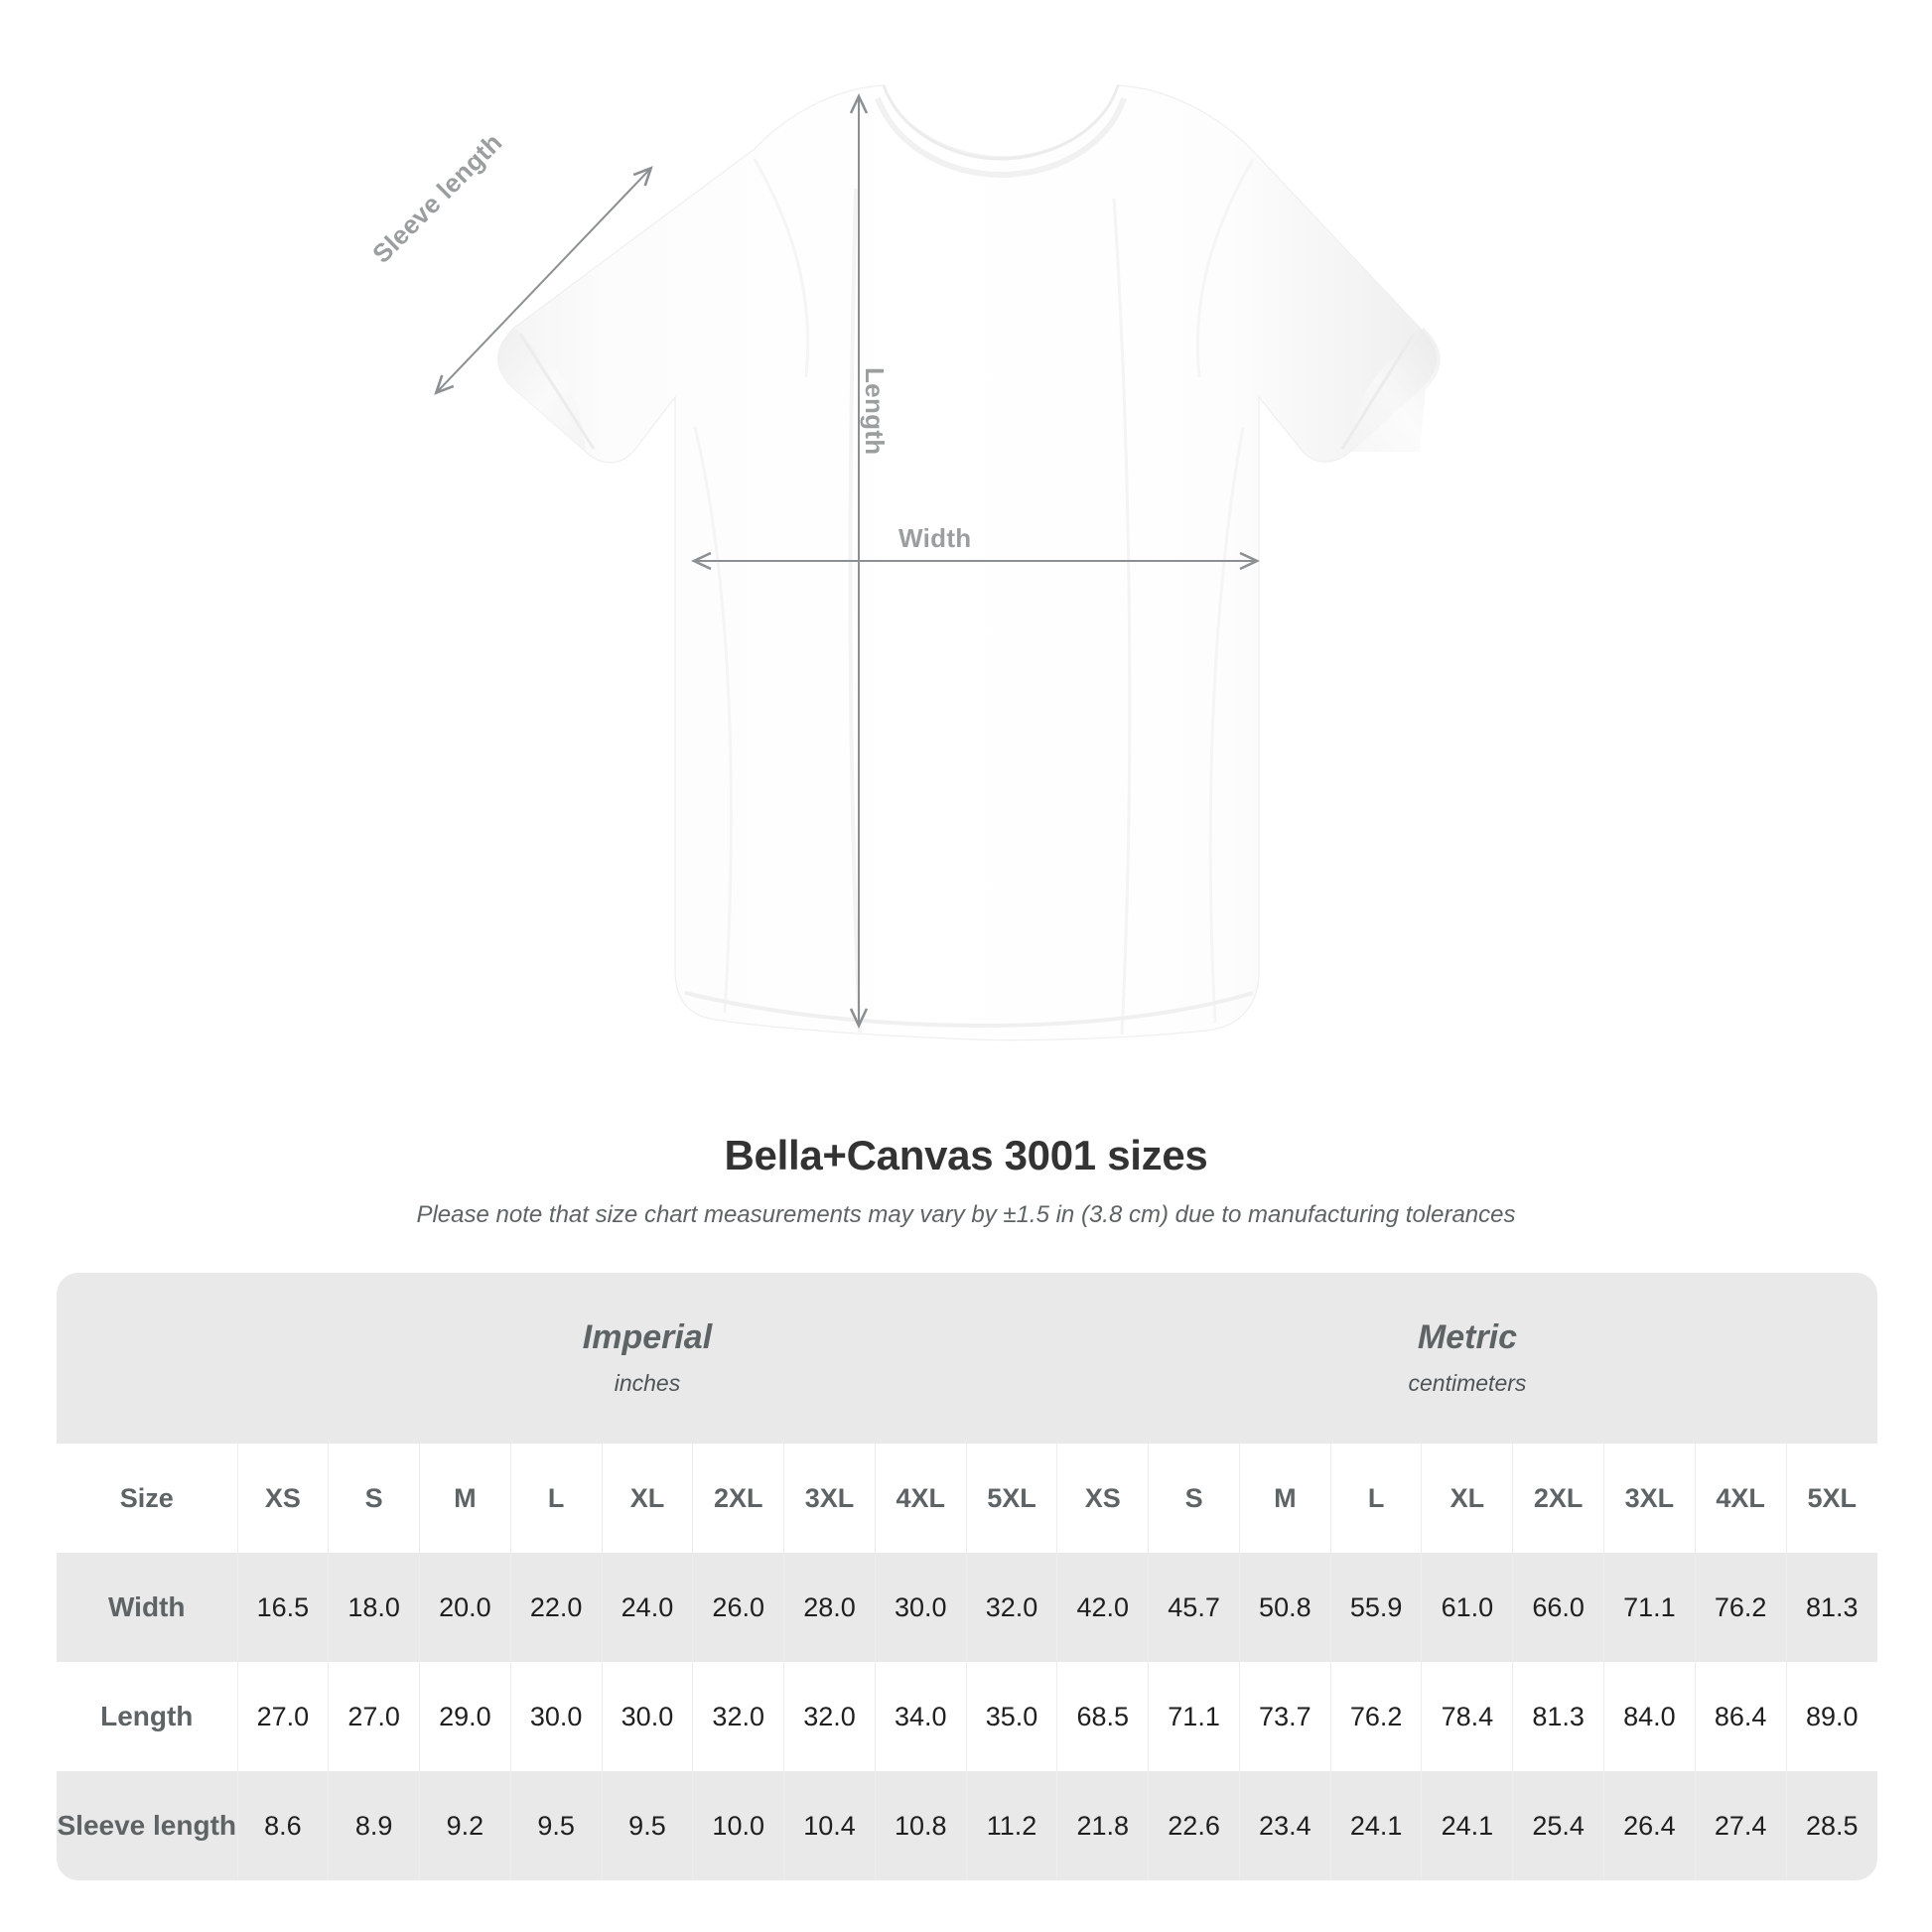  I want to click on cell-length-imperial-xs: 27.0, so click(282, 1717).